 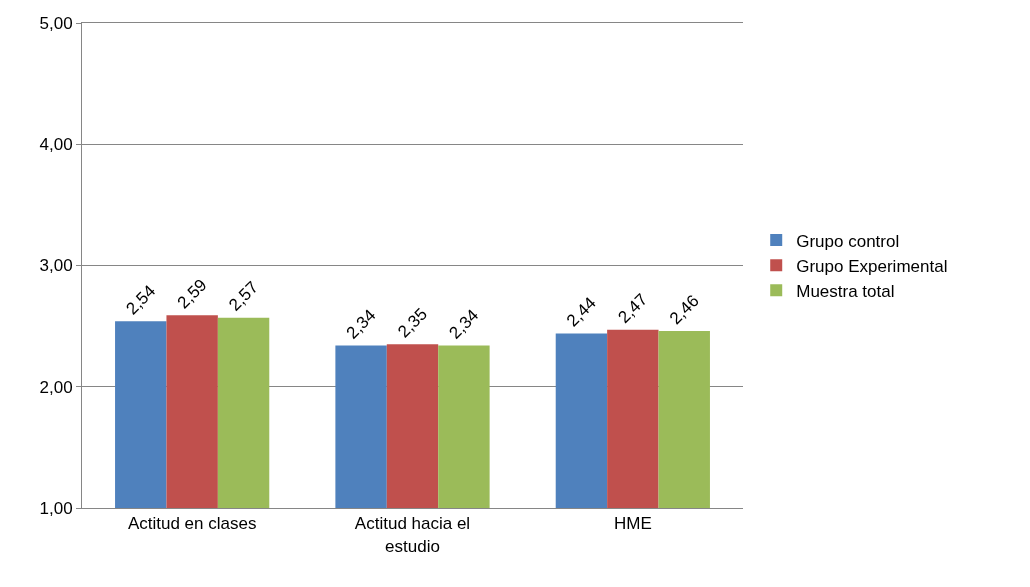 What do you see at coordinates (192, 524) in the screenshot?
I see `x-tick-label: Actitud en clases` at bounding box center [192, 524].